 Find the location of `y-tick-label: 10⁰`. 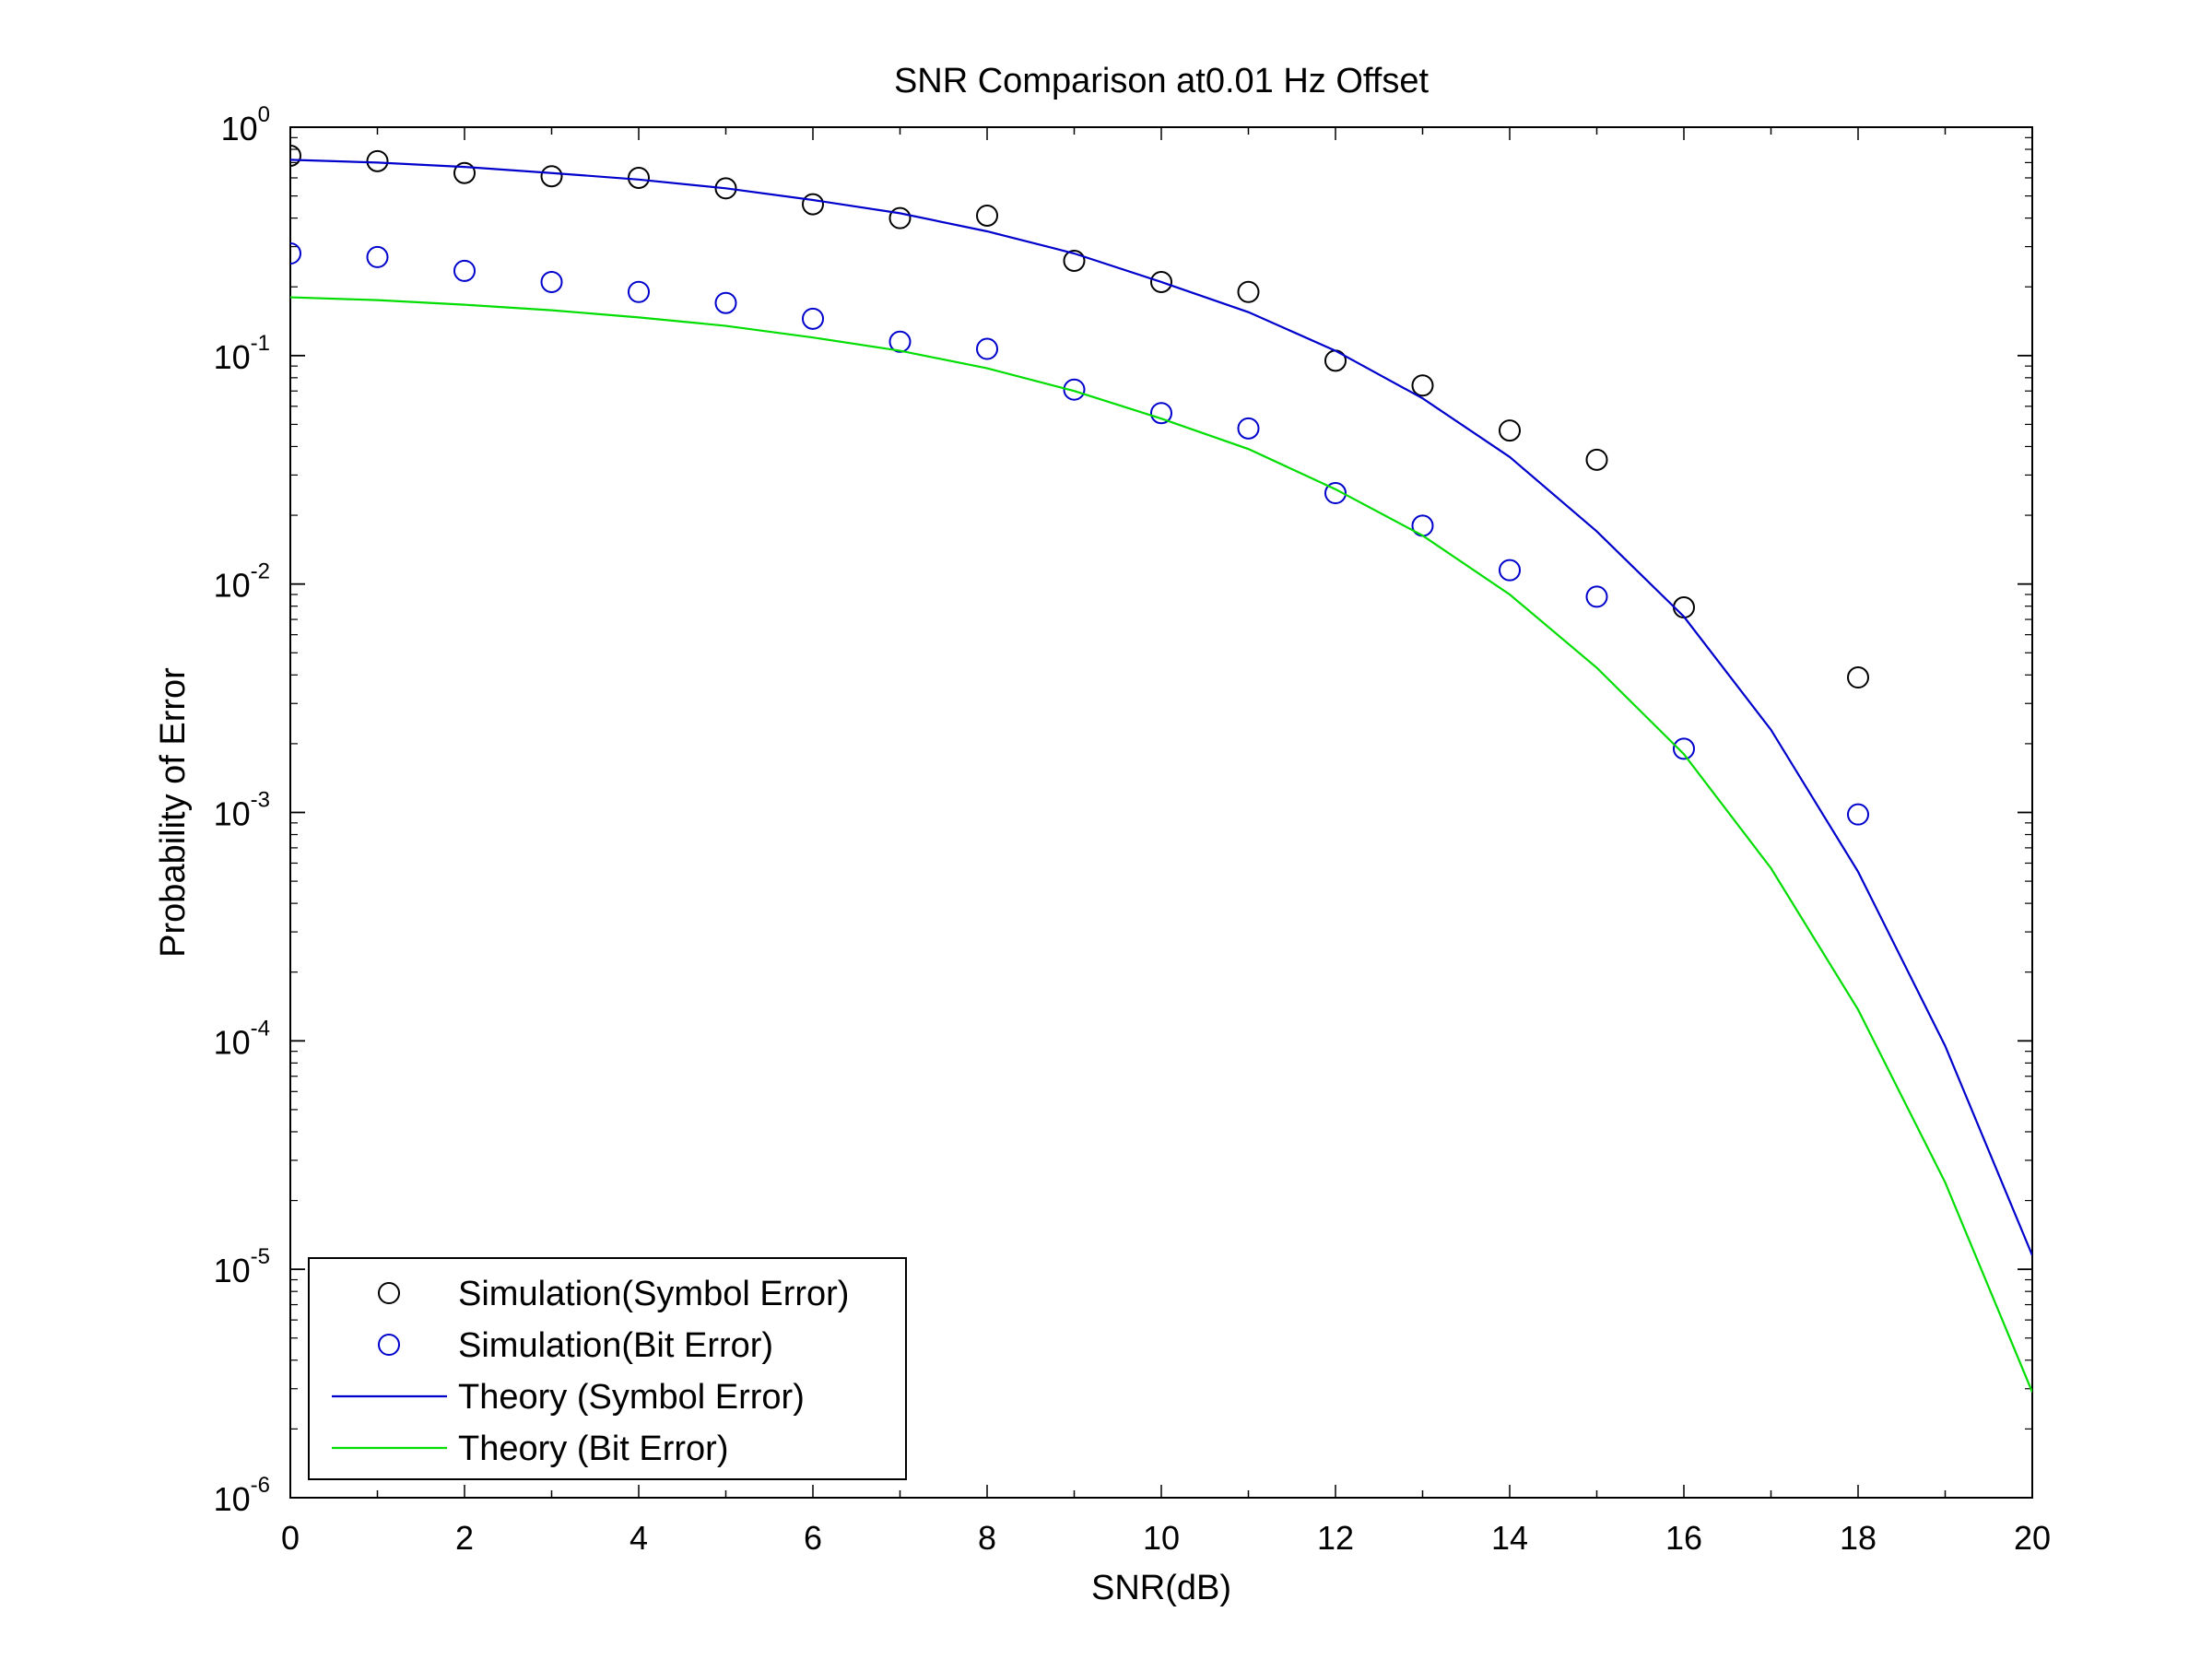

y-tick-label: 10⁰ is located at coordinates (245, 124).